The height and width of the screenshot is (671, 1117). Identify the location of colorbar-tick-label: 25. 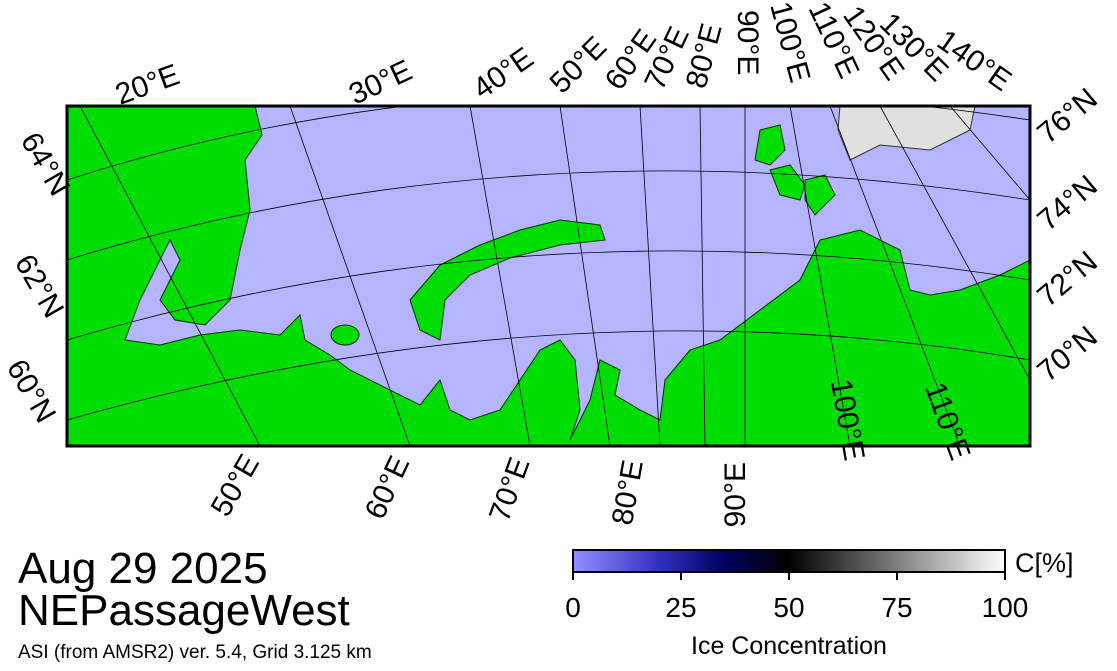
(680, 607).